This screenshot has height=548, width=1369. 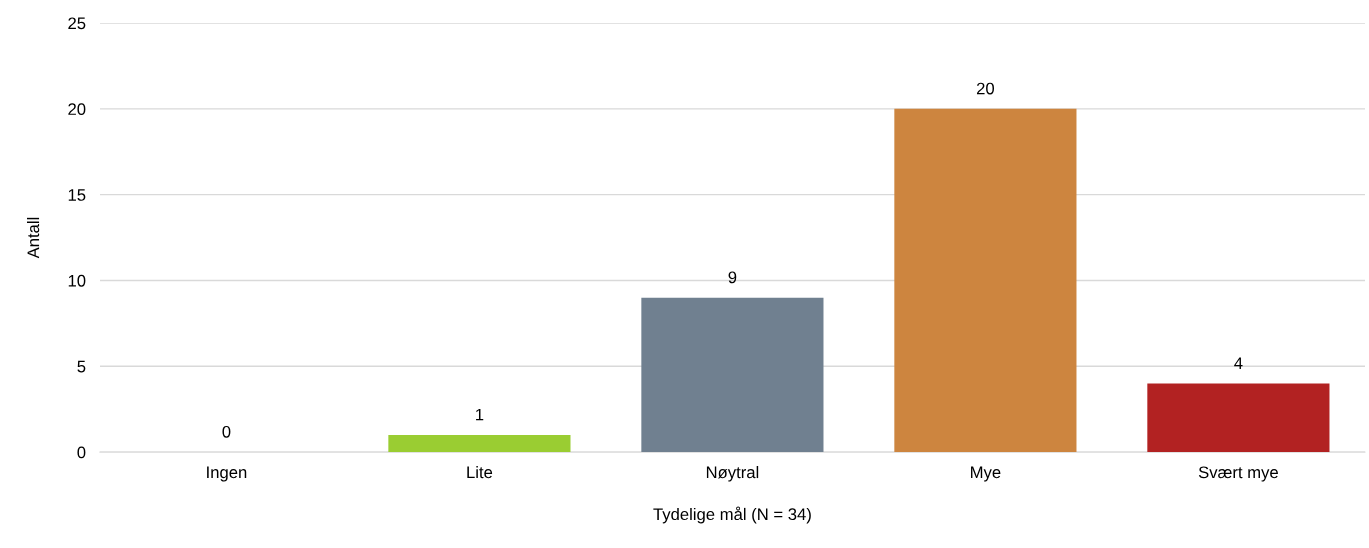 What do you see at coordinates (1238, 474) in the screenshot?
I see `x-tick-label: Svært mye` at bounding box center [1238, 474].